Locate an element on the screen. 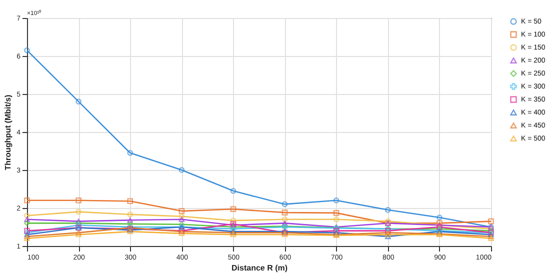 This screenshot has height=276, width=550. y-axis-title: Throughput (Mbit/s) is located at coordinates (8, 132).